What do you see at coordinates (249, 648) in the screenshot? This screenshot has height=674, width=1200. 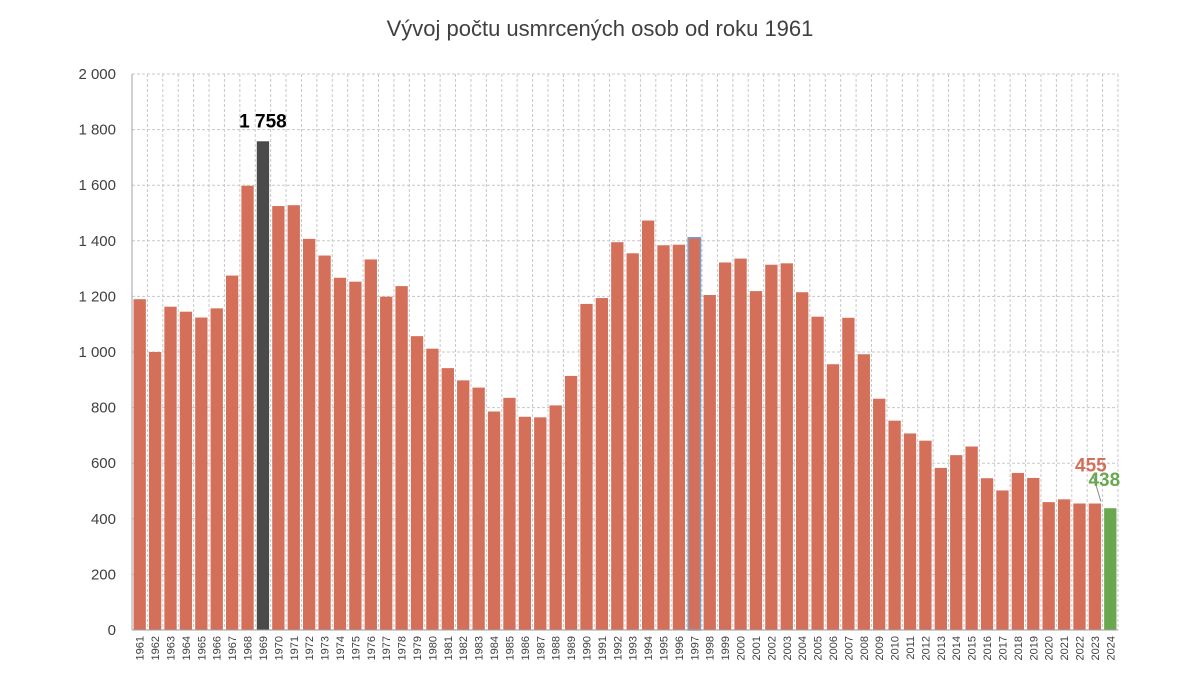 I see `x-tick-label-1968: 1968` at bounding box center [249, 648].